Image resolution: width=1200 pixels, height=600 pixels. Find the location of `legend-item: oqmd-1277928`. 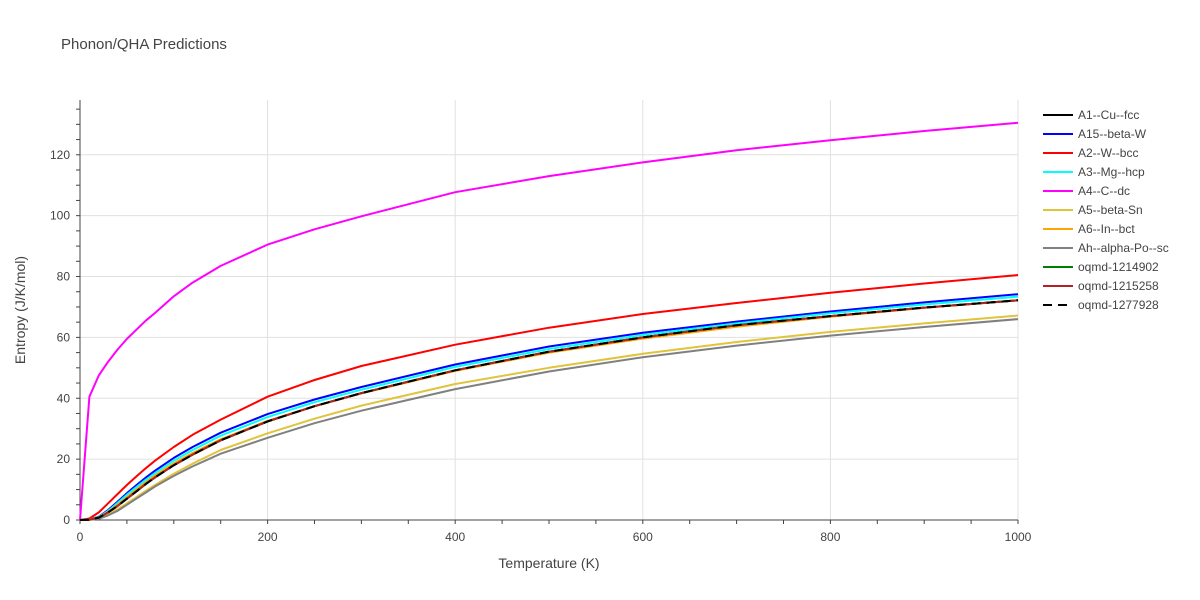

legend-item: oqmd-1277928 is located at coordinates (1101, 305).